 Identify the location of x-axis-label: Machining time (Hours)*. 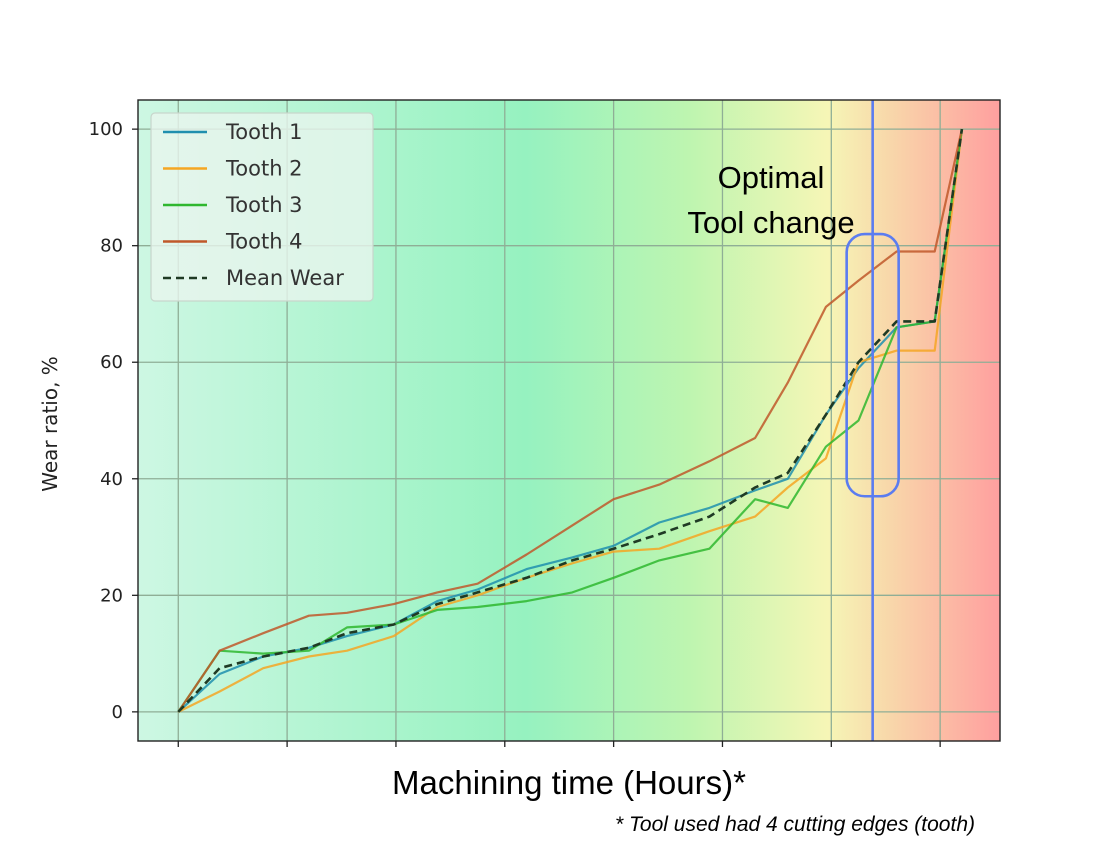
(569, 782).